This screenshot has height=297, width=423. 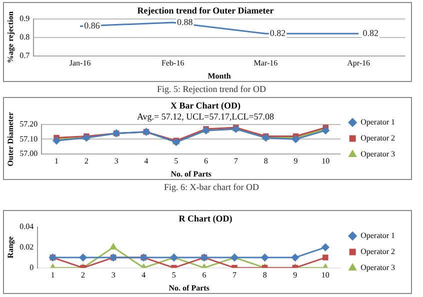 I want to click on caption: Fig. 5: Rejection trend for OD, so click(x=211, y=89).